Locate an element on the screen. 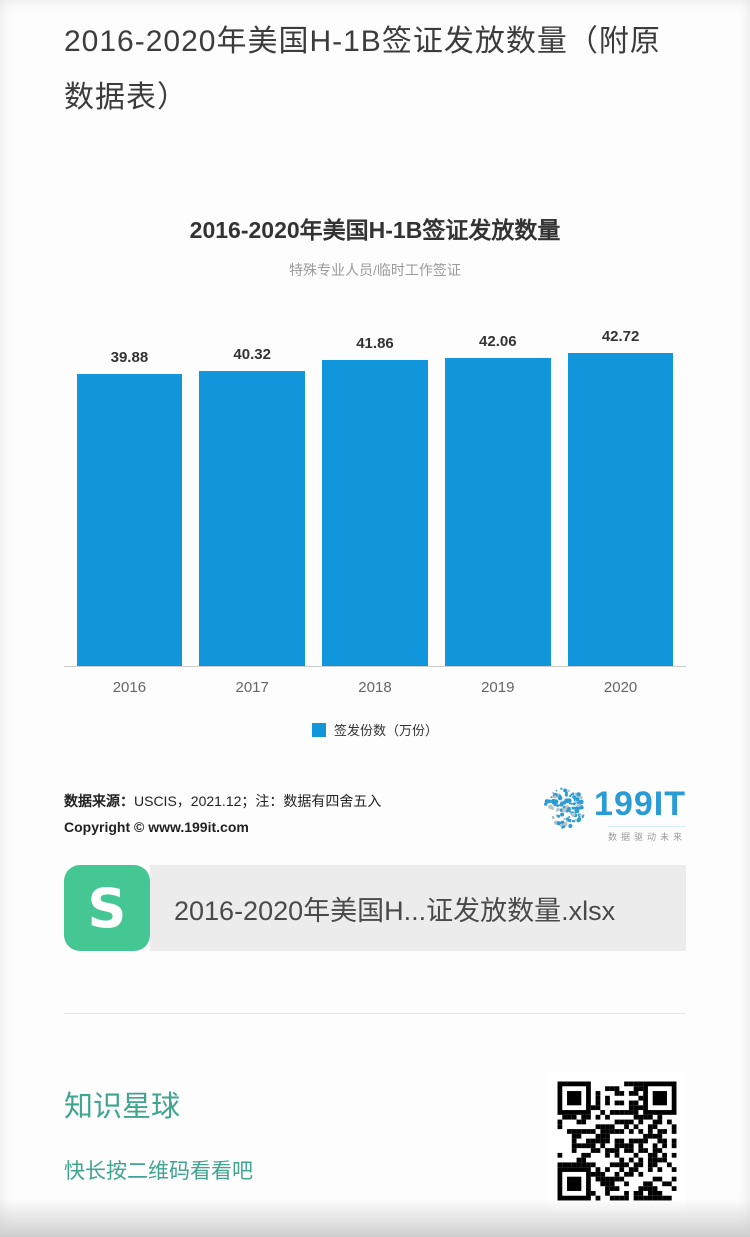 The height and width of the screenshot is (1237, 750). x-axis: 2016 2017 2018 2019 2020 is located at coordinates (375, 681).